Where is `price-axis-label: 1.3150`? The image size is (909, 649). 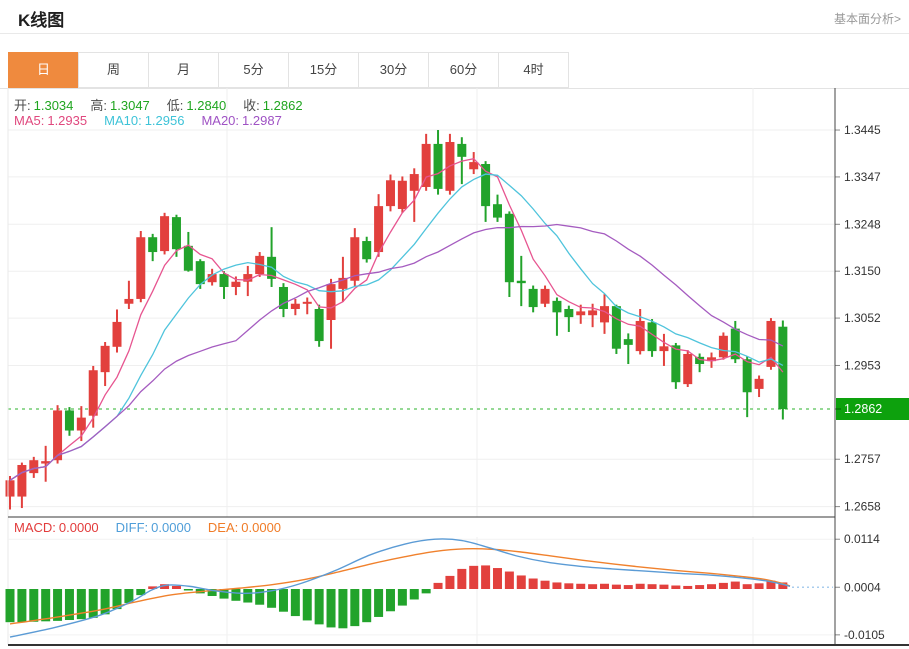 price-axis-label: 1.3150 is located at coordinates (862, 271).